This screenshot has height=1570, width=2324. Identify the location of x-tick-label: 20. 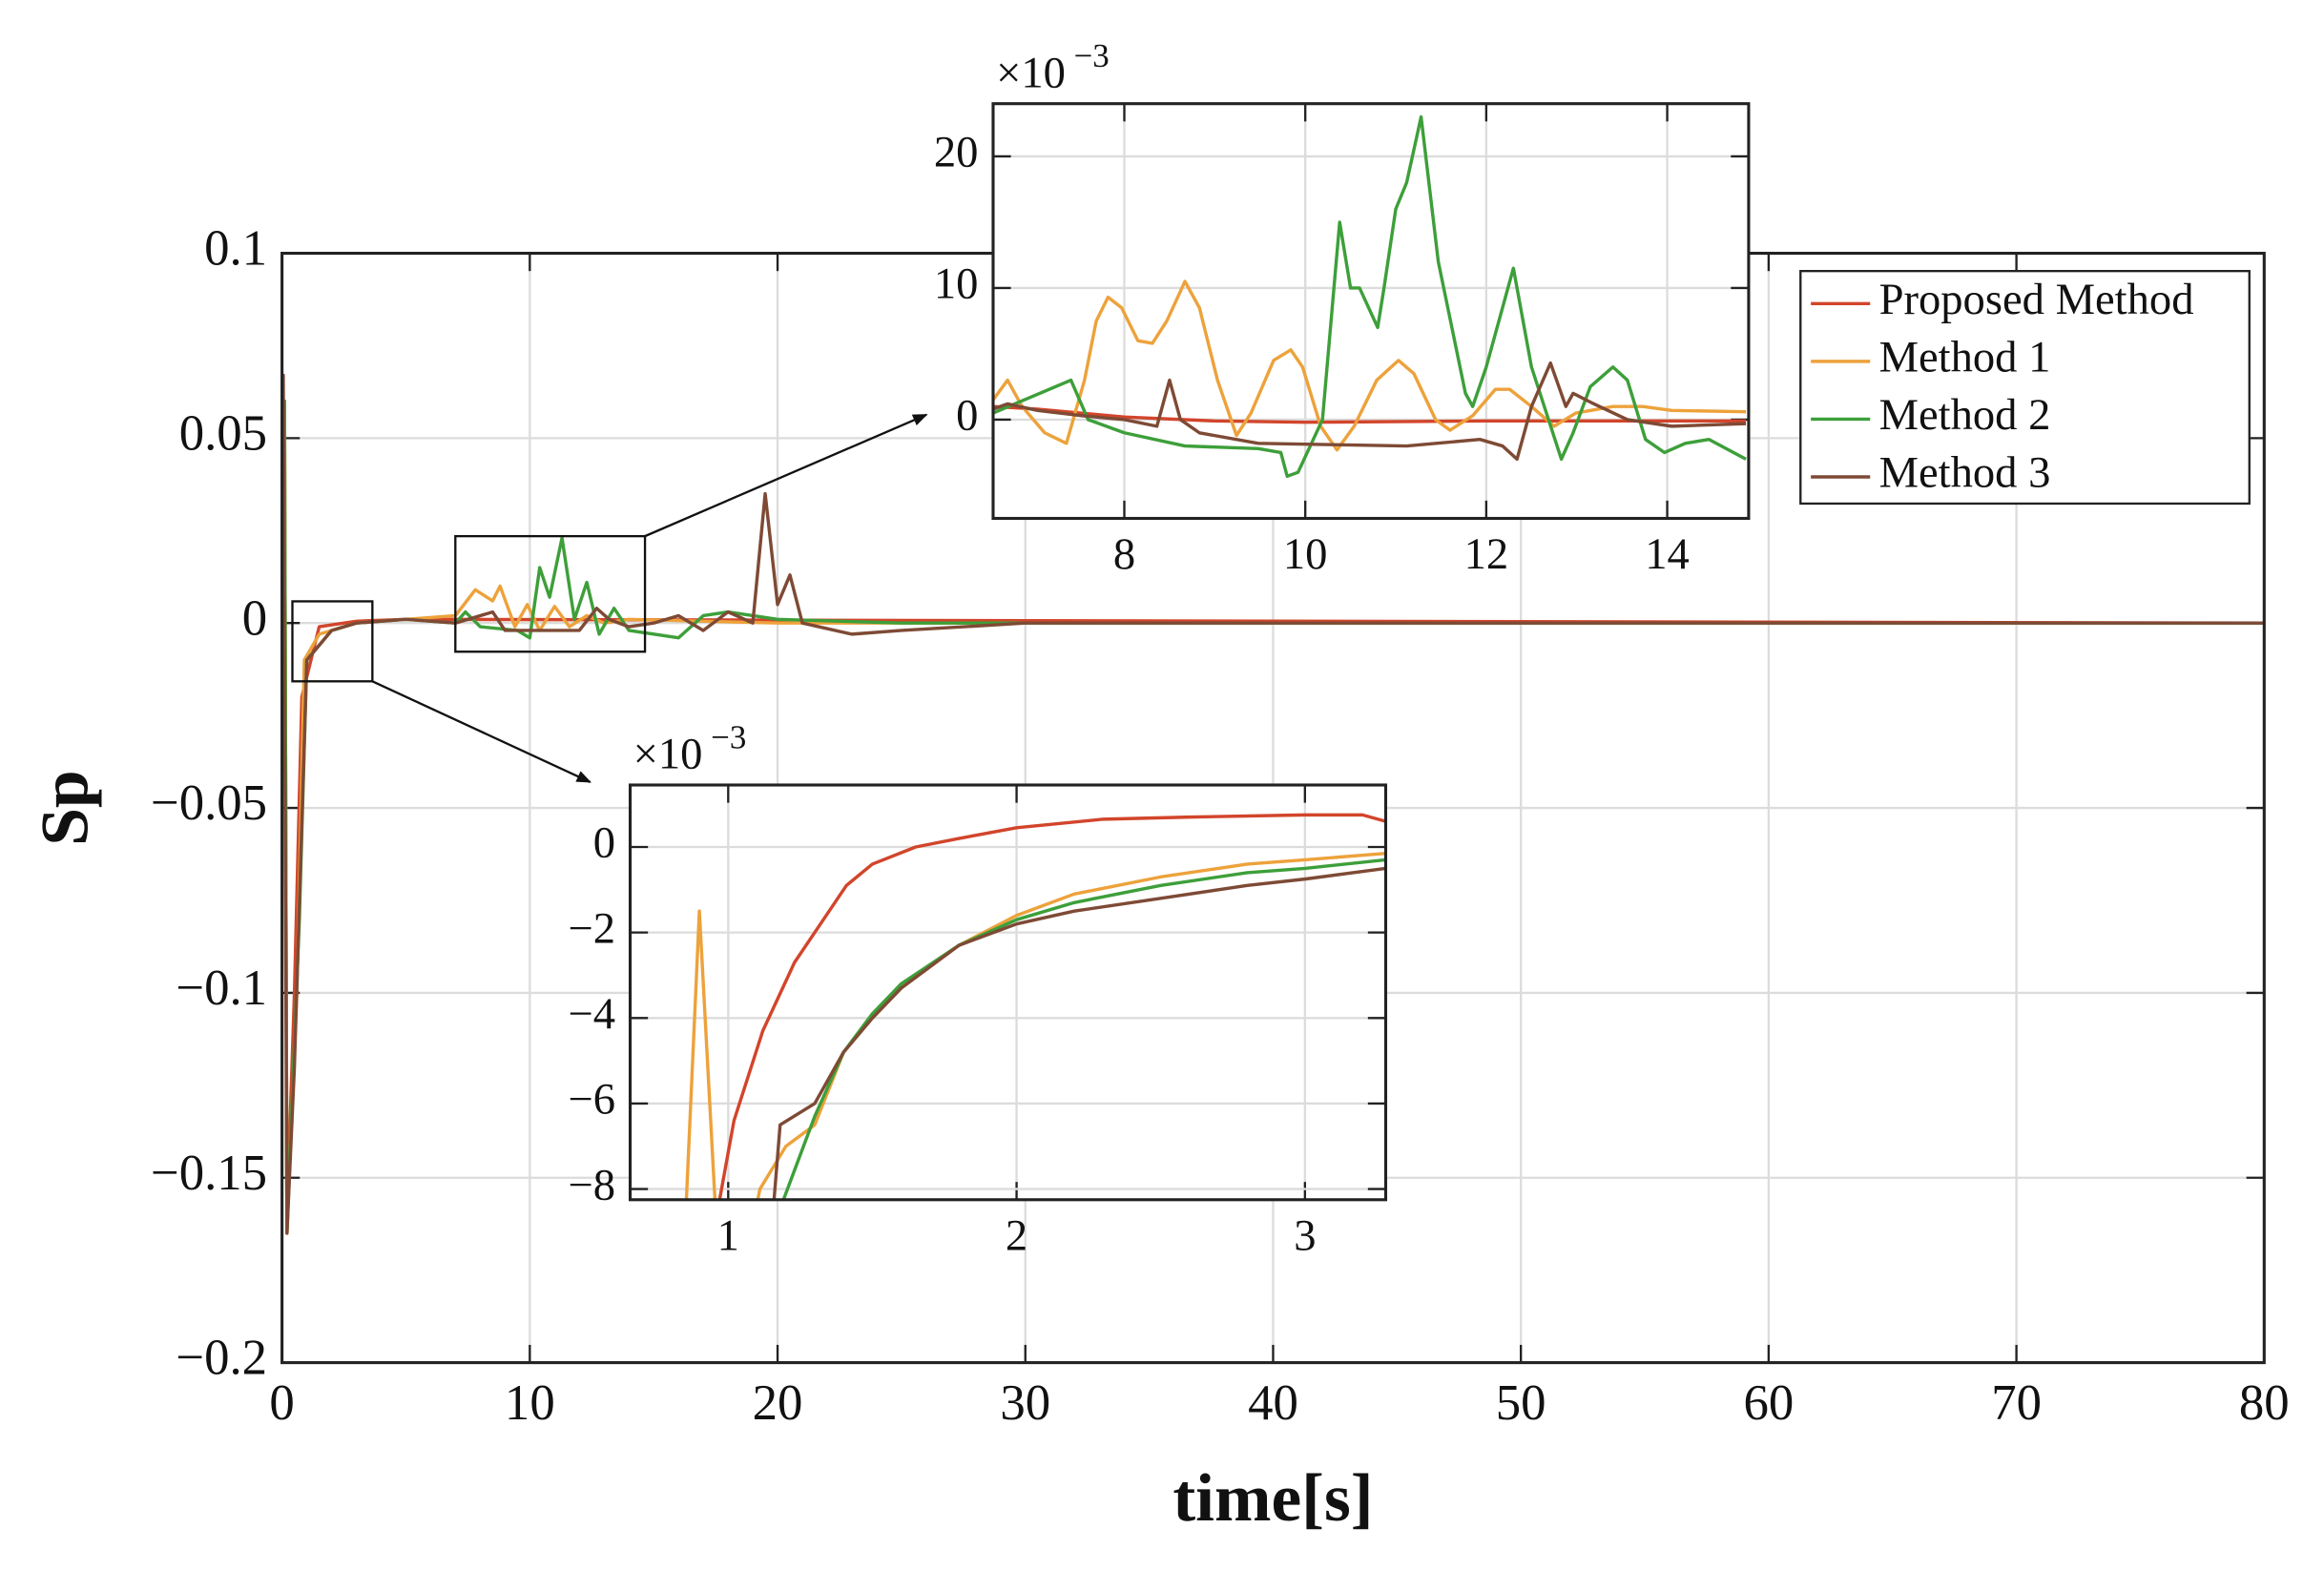
(778, 1403).